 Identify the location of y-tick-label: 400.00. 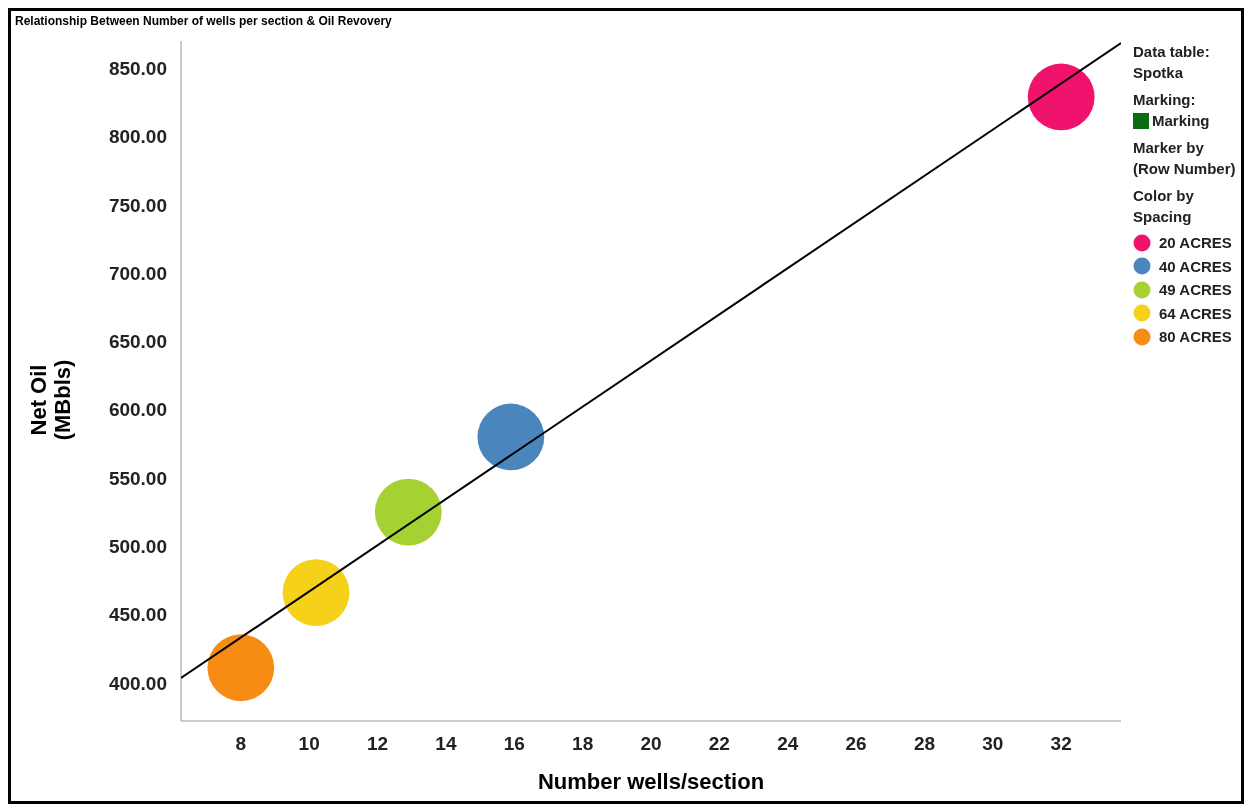
(137, 683).